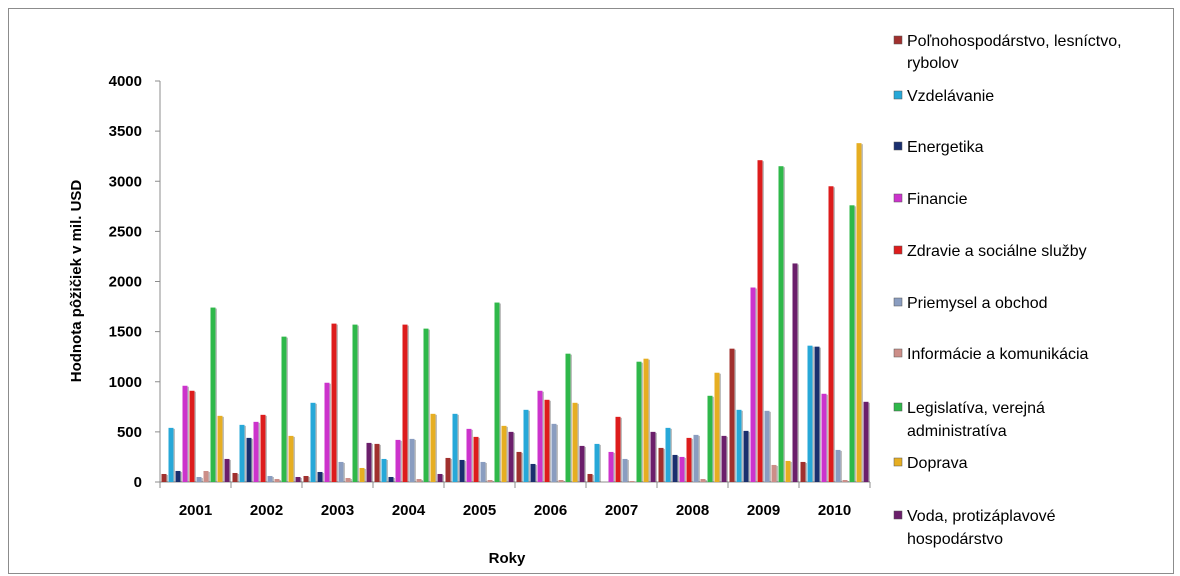 This screenshot has width=1180, height=576. What do you see at coordinates (76, 281) in the screenshot?
I see `y-axis-title: Hodnota pôžičiek v mil. USD` at bounding box center [76, 281].